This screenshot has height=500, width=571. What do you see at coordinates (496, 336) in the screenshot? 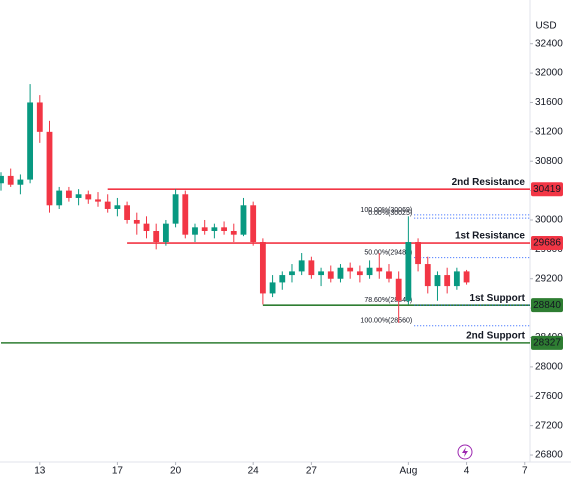
I see `level-name: 2nd Support` at bounding box center [496, 336].